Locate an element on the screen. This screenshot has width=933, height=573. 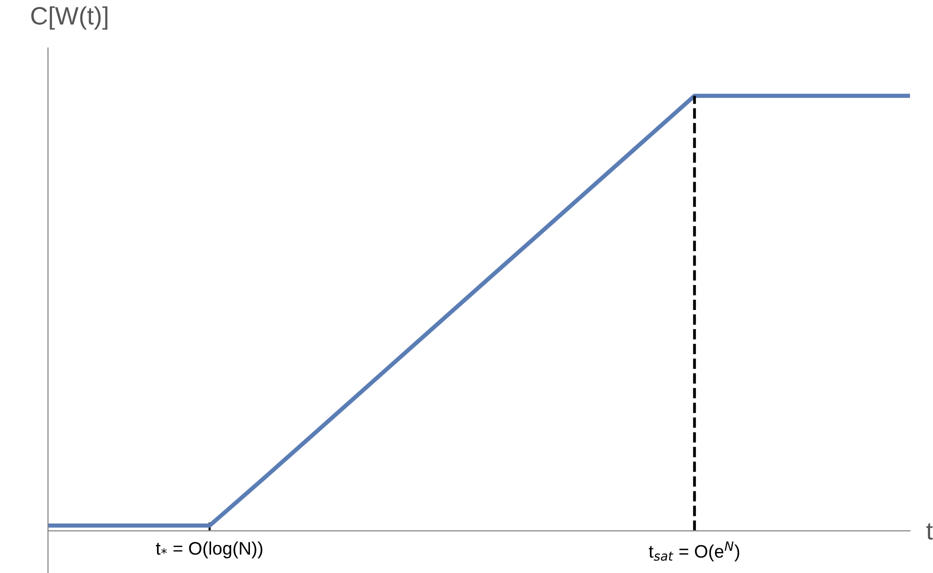
x-tick-label: t$_{sat}$ = O(e$^{N}$) is located at coordinates (694, 552).